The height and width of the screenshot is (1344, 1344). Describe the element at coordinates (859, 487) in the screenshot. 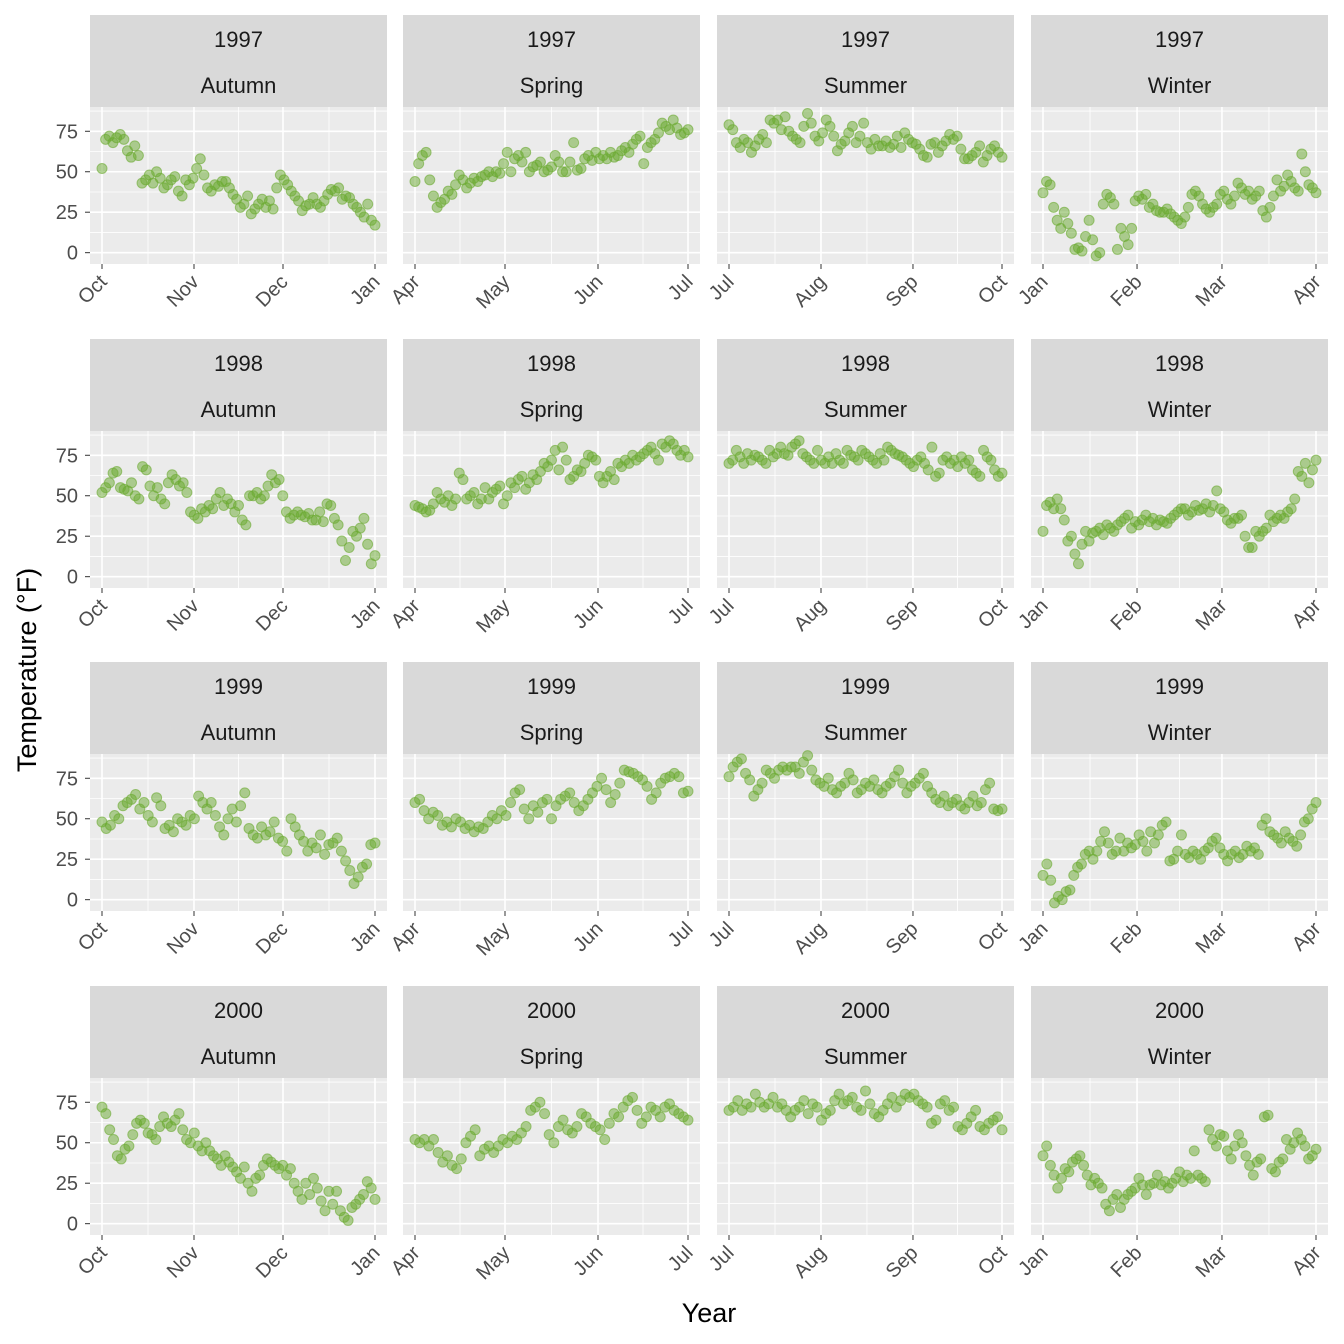

I see `facet-panel-1998-summer: 1998 Summer Jul Aug Sep Oct` at that location.